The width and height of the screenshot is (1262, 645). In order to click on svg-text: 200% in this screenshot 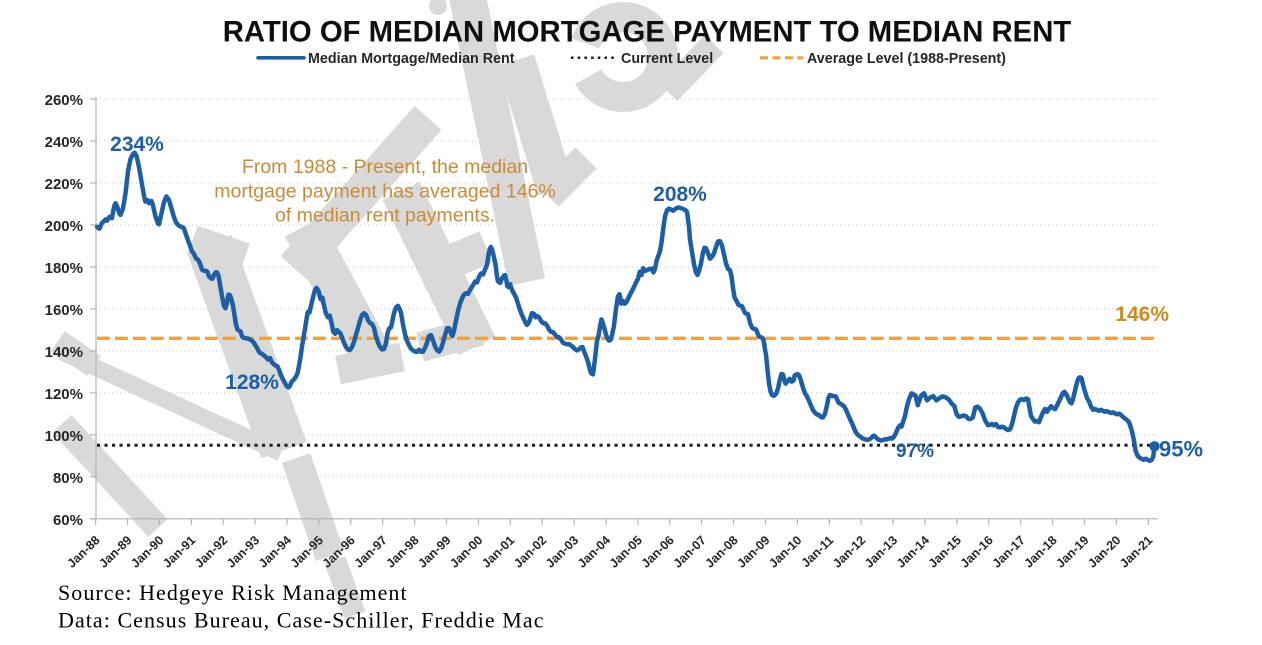, I will do `click(64, 226)`.